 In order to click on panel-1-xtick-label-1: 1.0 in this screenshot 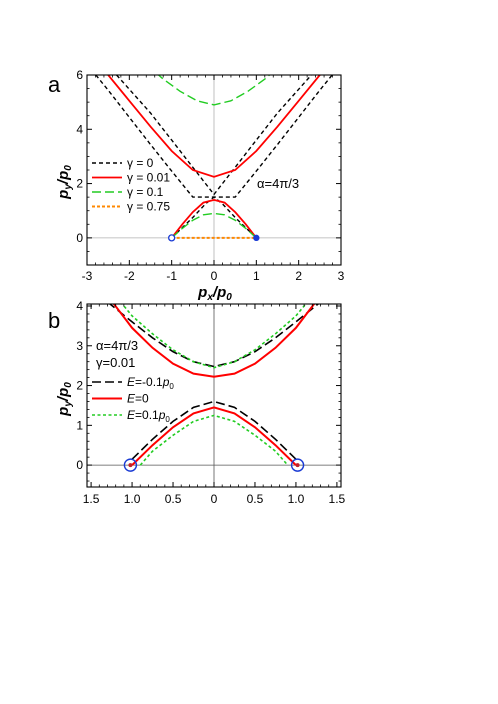, I will do `click(132, 499)`.